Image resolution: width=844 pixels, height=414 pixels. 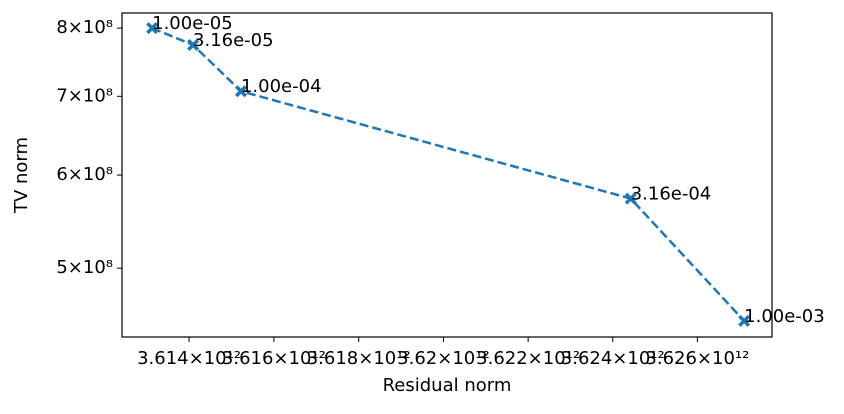 I want to click on x-tick-label: 3.614×10¹², so click(x=189, y=358).